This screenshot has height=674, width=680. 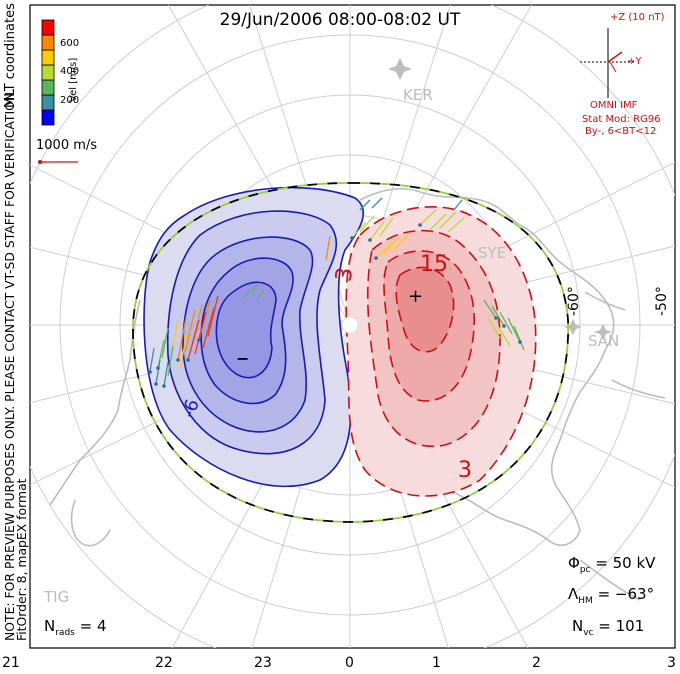 What do you see at coordinates (465, 470) in the screenshot?
I see `contour-label-pos-outer: 3` at bounding box center [465, 470].